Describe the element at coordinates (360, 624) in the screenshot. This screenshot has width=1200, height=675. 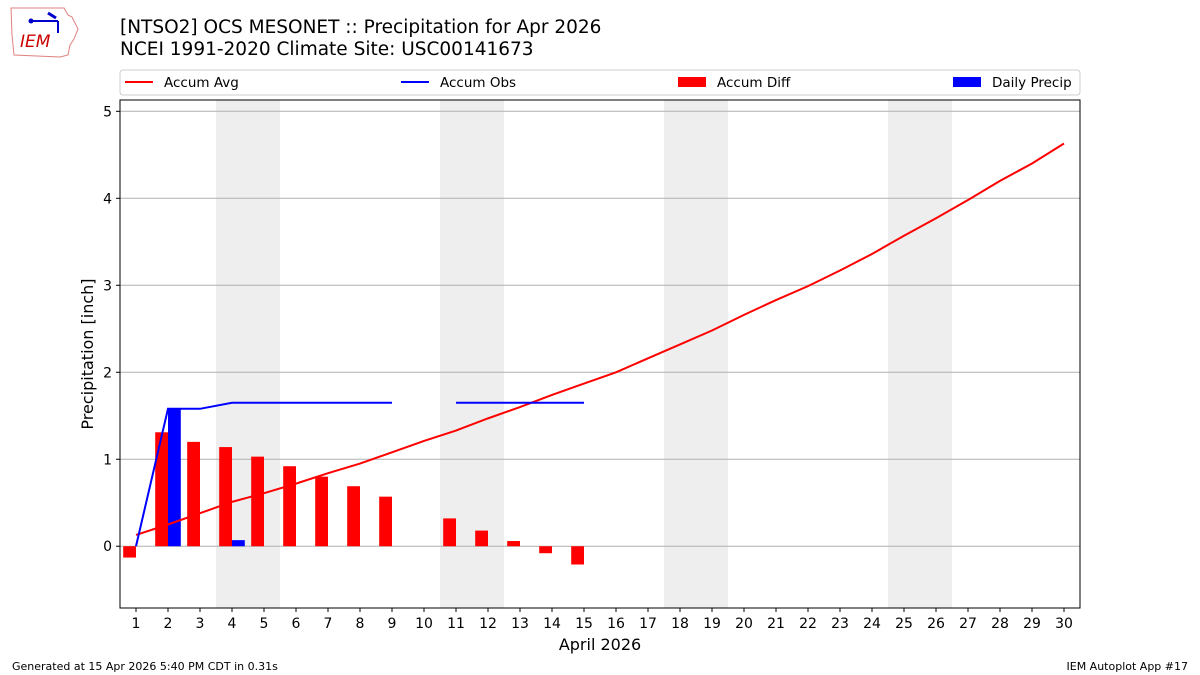
I see `x-tick-label: 8` at that location.